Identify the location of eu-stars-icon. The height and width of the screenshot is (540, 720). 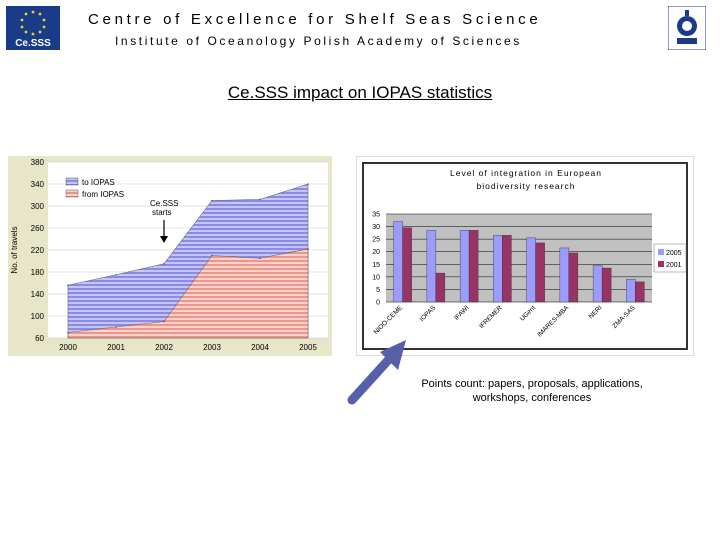
(33, 23).